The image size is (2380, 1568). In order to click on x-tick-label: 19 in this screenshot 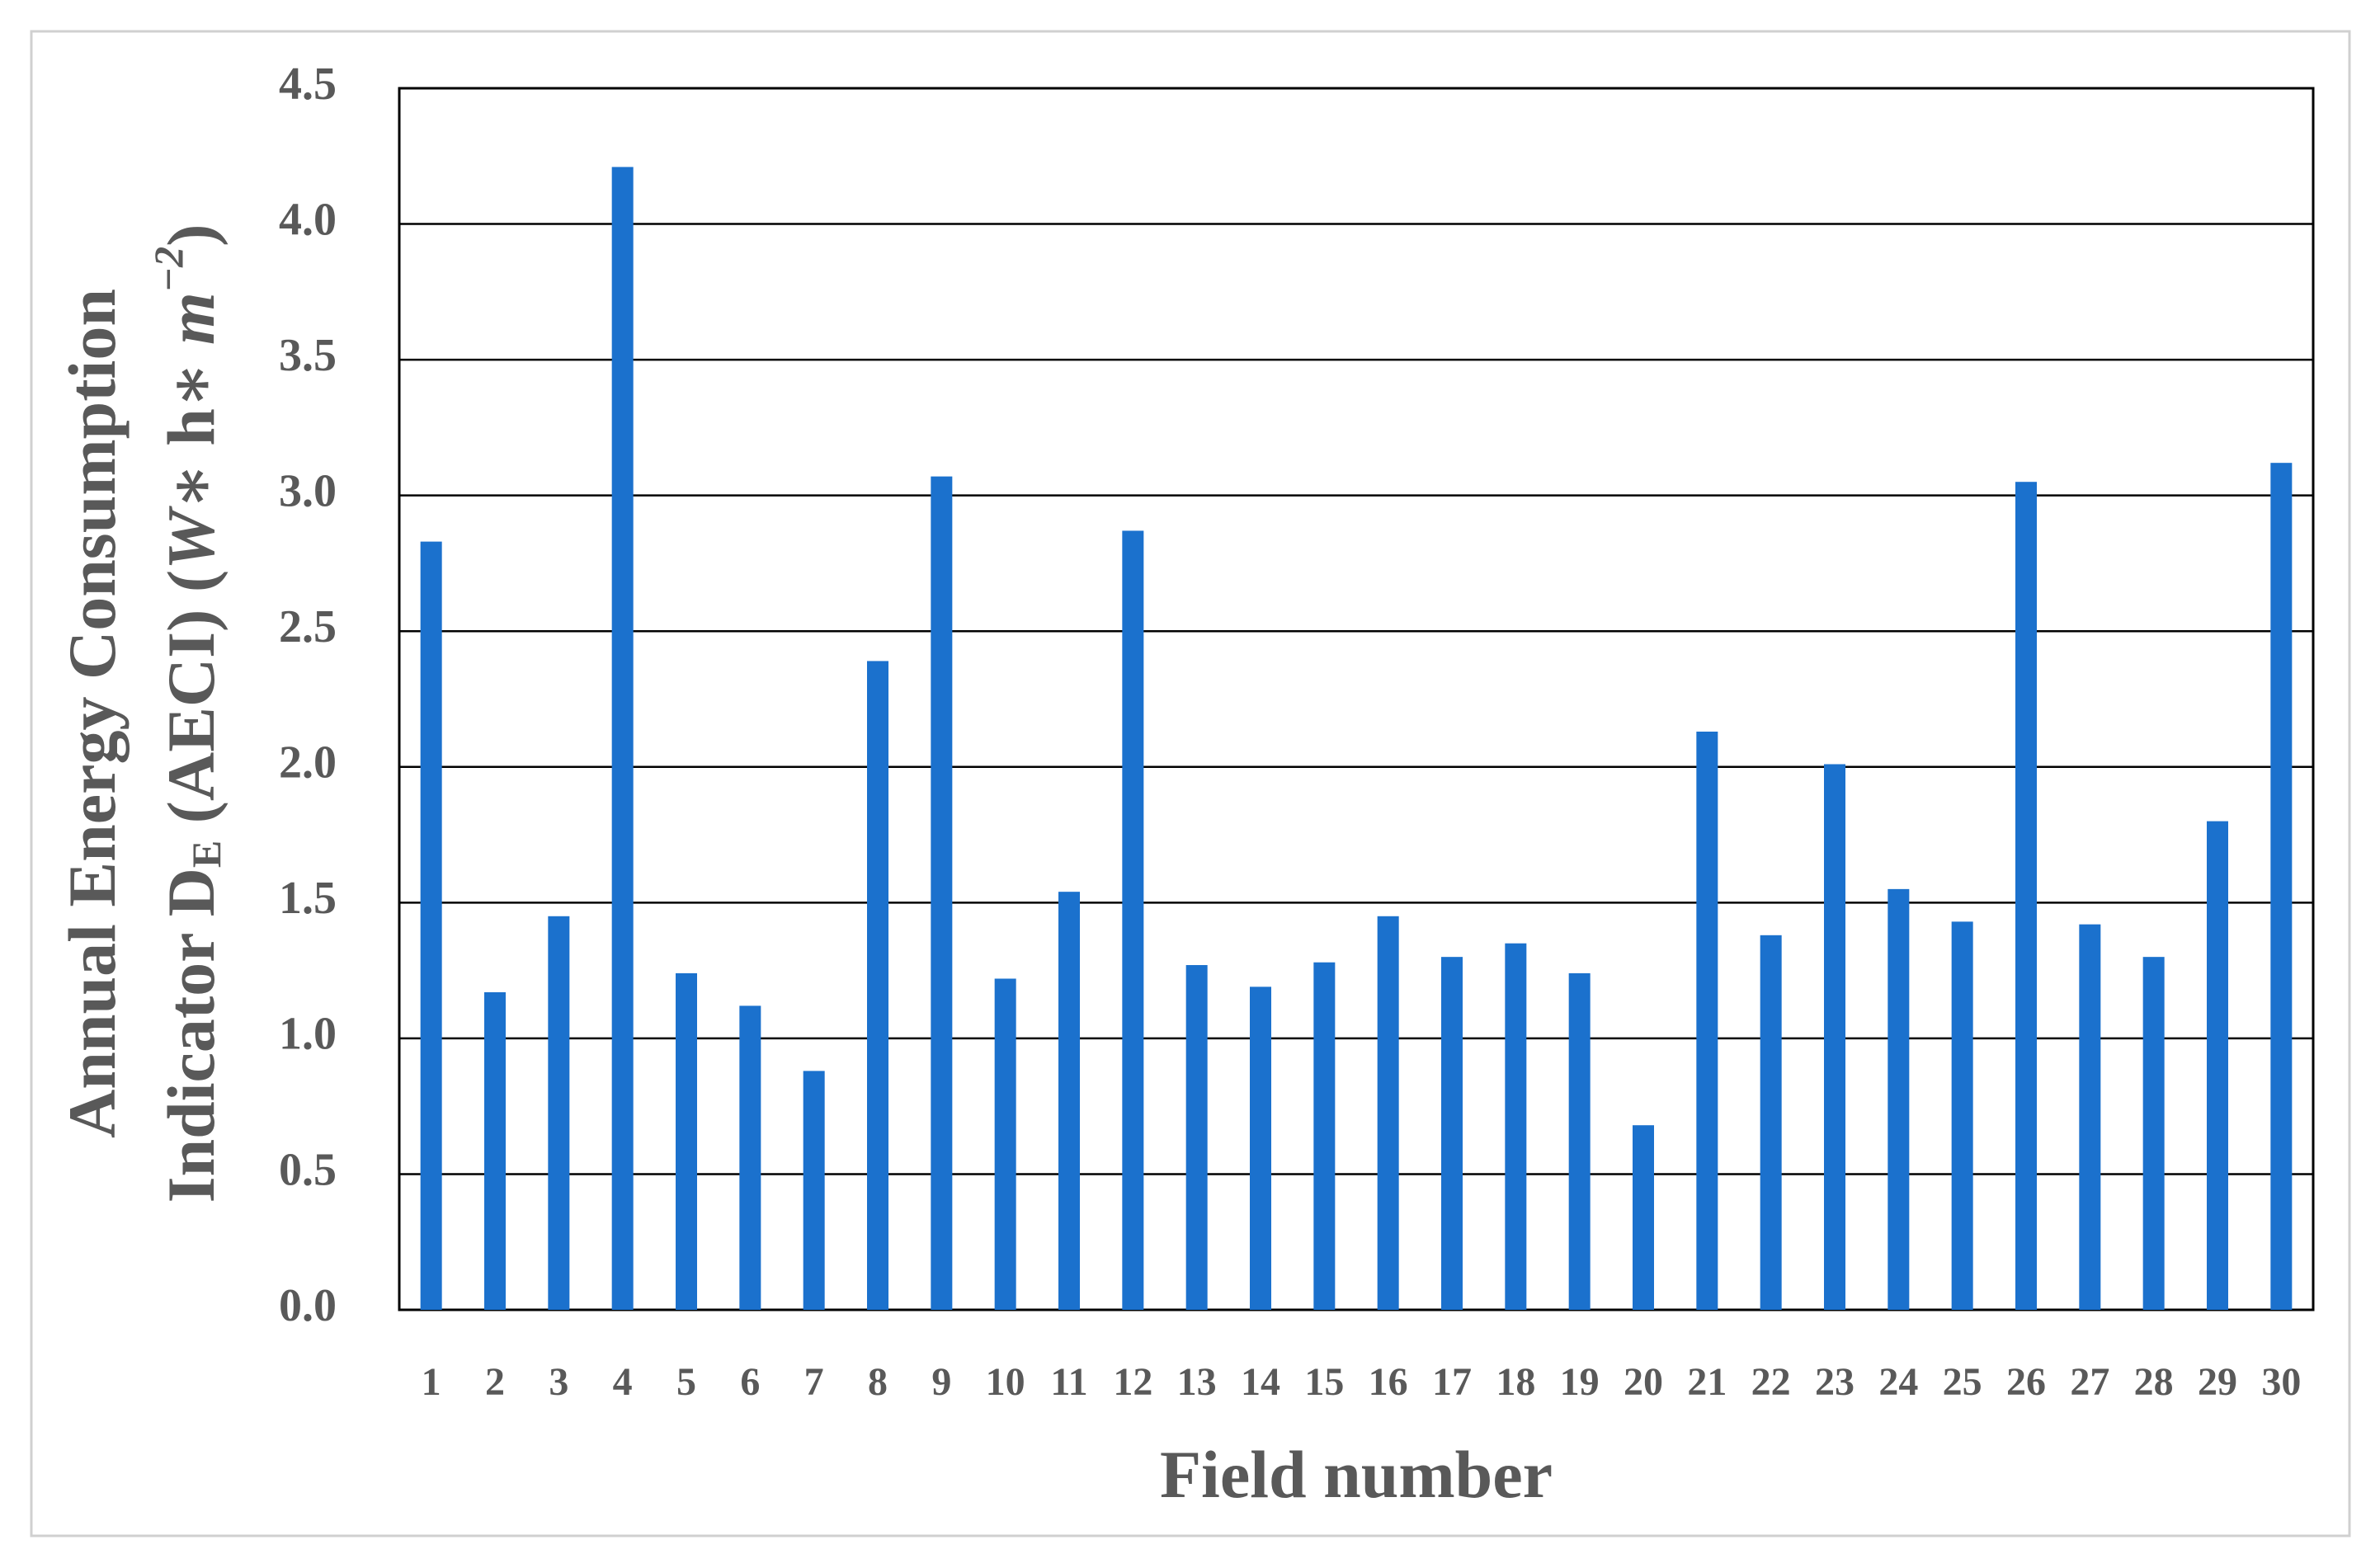, I will do `click(1580, 1382)`.